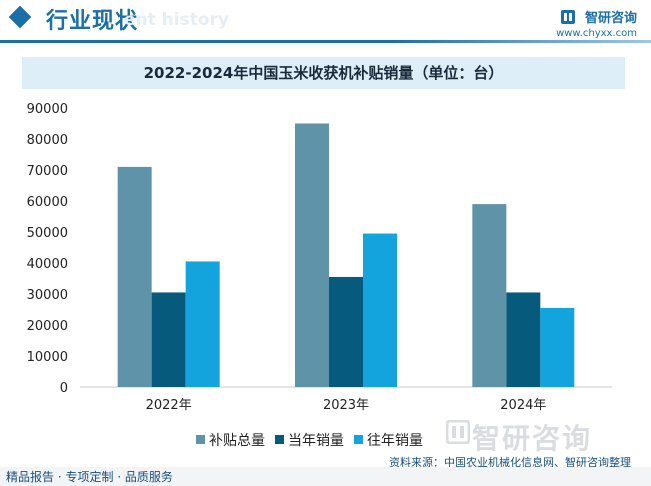 The width and height of the screenshot is (651, 486). Describe the element at coordinates (458, 432) in the screenshot. I see `watermark-logo-icon` at that location.